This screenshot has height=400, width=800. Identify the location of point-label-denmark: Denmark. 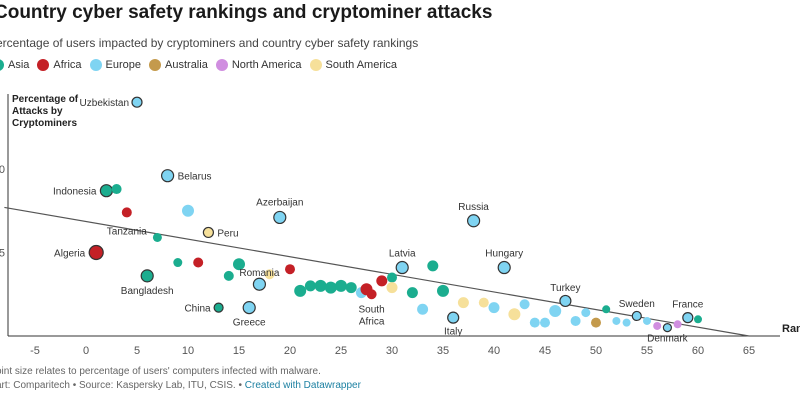
(668, 339).